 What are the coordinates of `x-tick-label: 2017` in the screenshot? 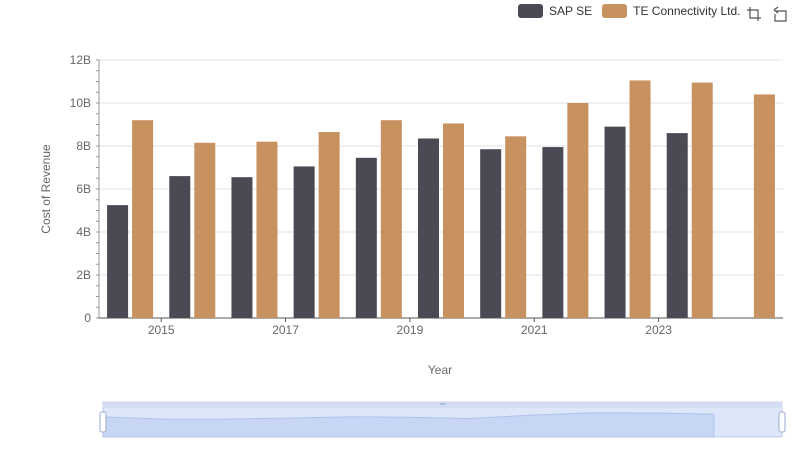 It's located at (285, 330).